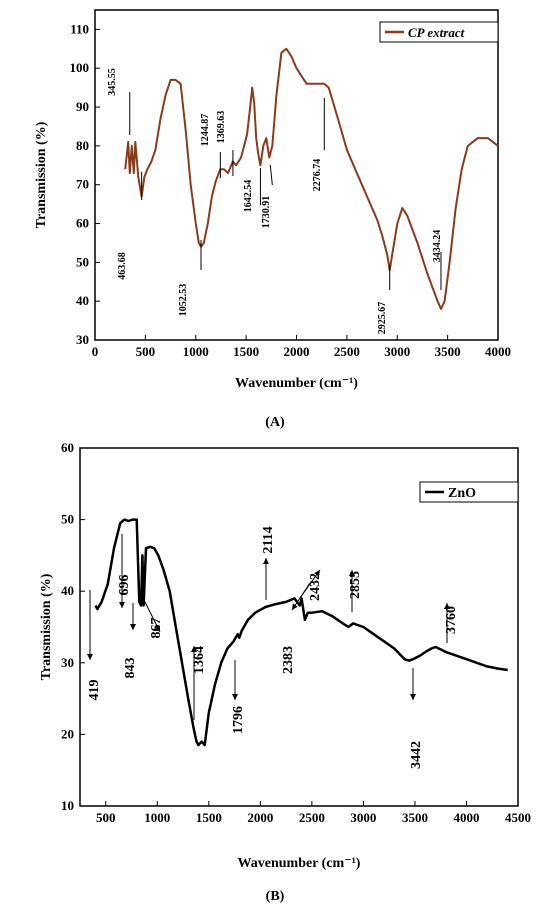 Image resolution: width=550 pixels, height=911 pixels. What do you see at coordinates (130, 668) in the screenshot?
I see `annotation-label: 843` at bounding box center [130, 668].